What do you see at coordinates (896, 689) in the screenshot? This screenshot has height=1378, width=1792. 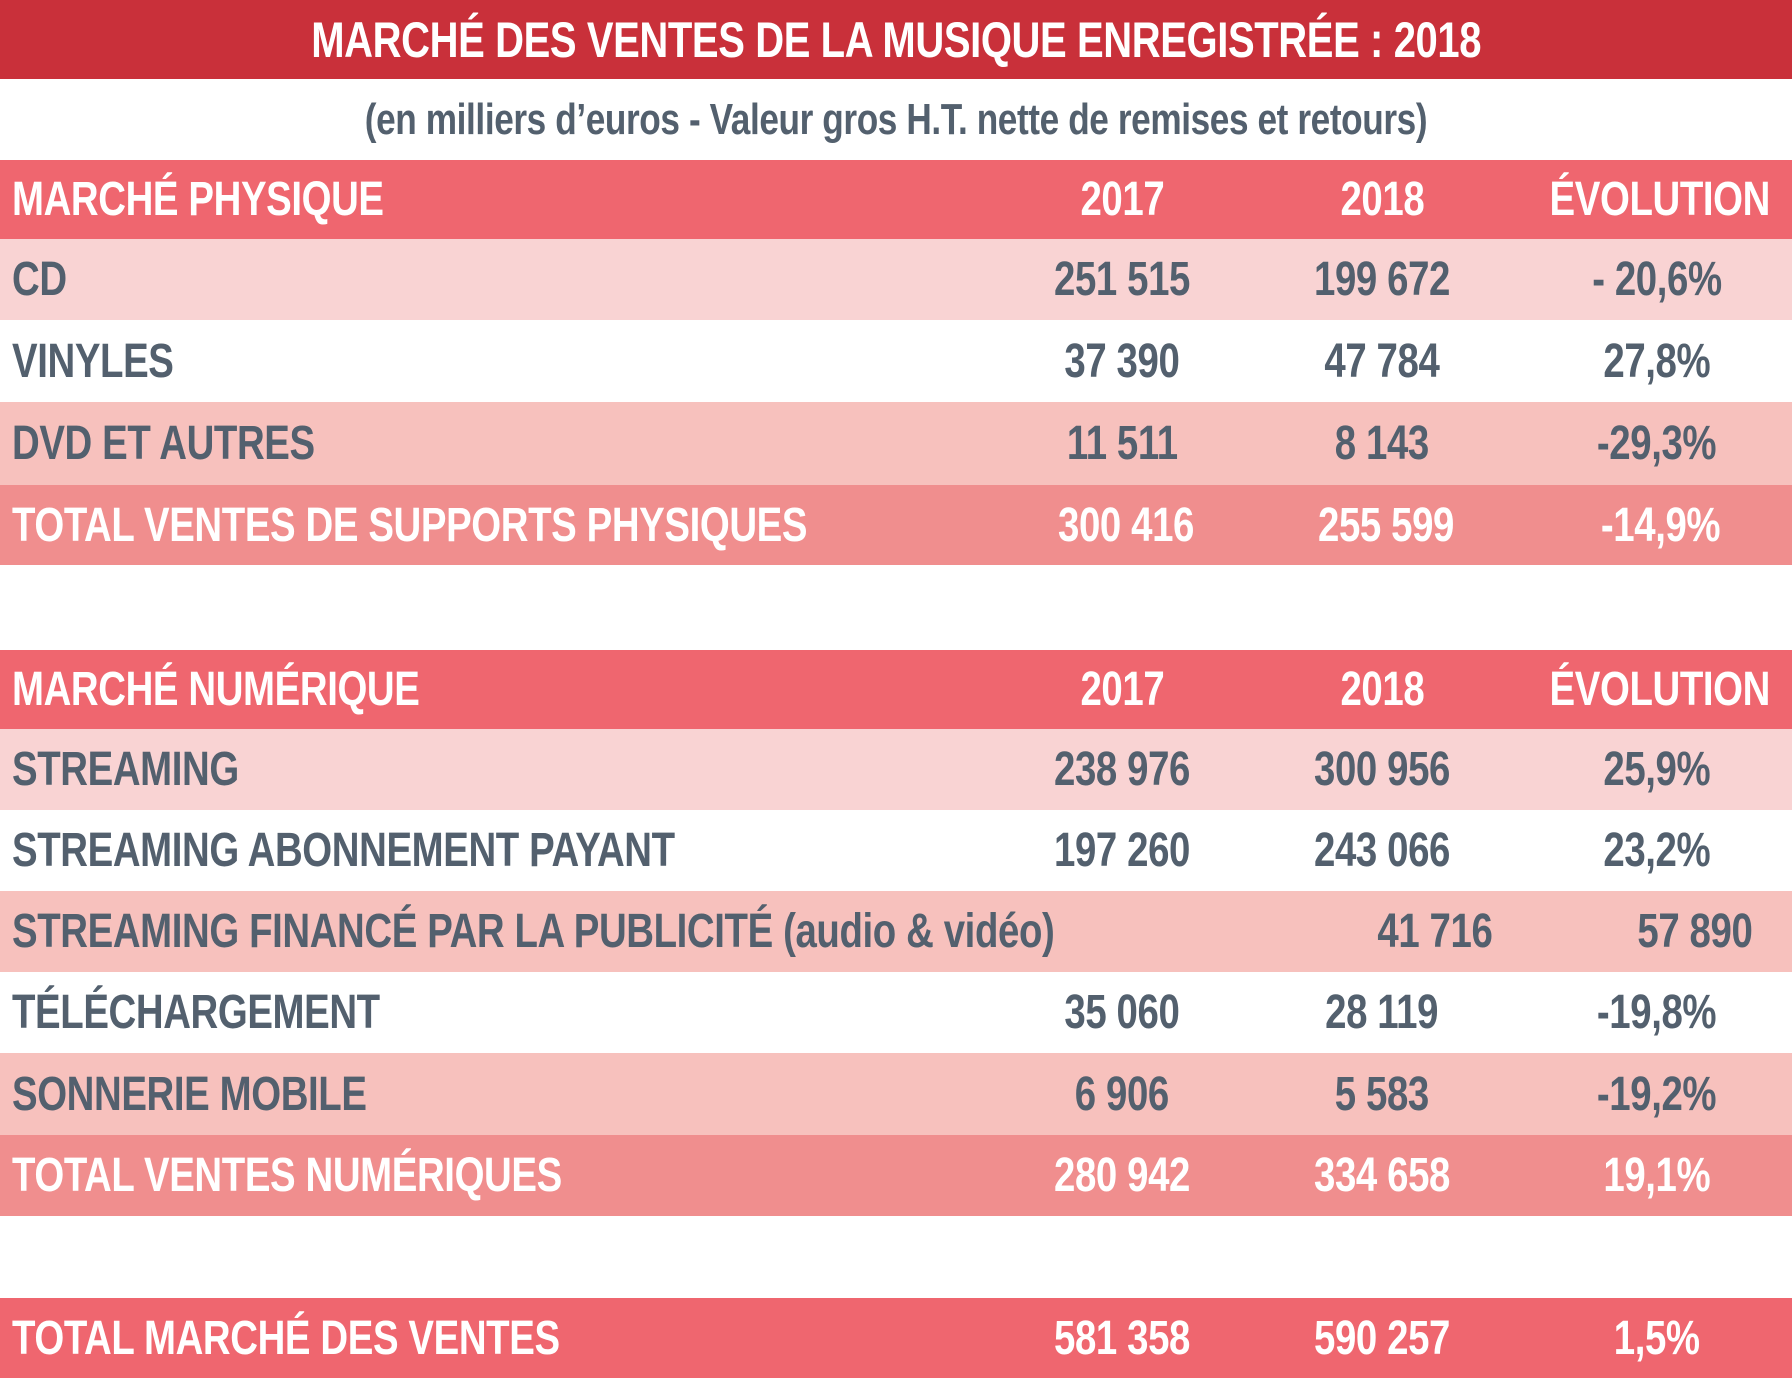 I see `section-header-numerique: MARCHÉ NUMÉRIQUE 2017 2018 ÉVOLUTION` at bounding box center [896, 689].